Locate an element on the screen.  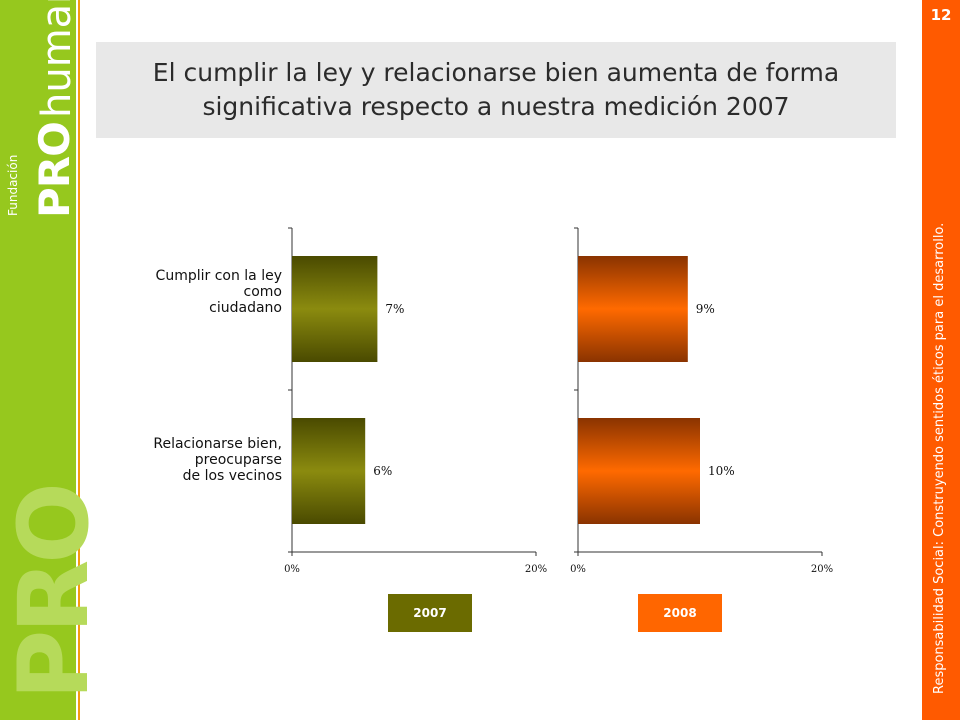
left-brand-bar is located at coordinates (38, 360).